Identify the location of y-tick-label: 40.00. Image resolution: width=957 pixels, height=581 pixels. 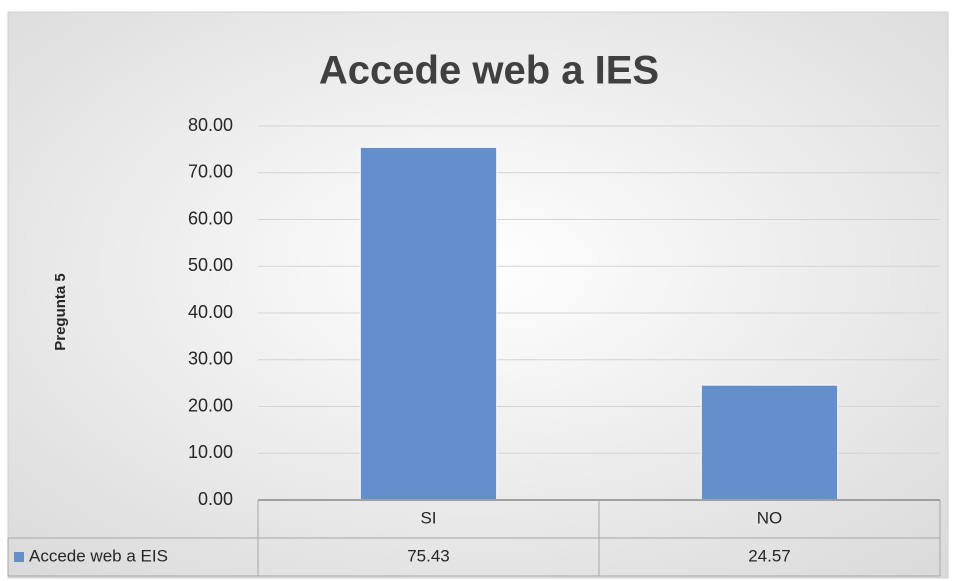
(210, 312).